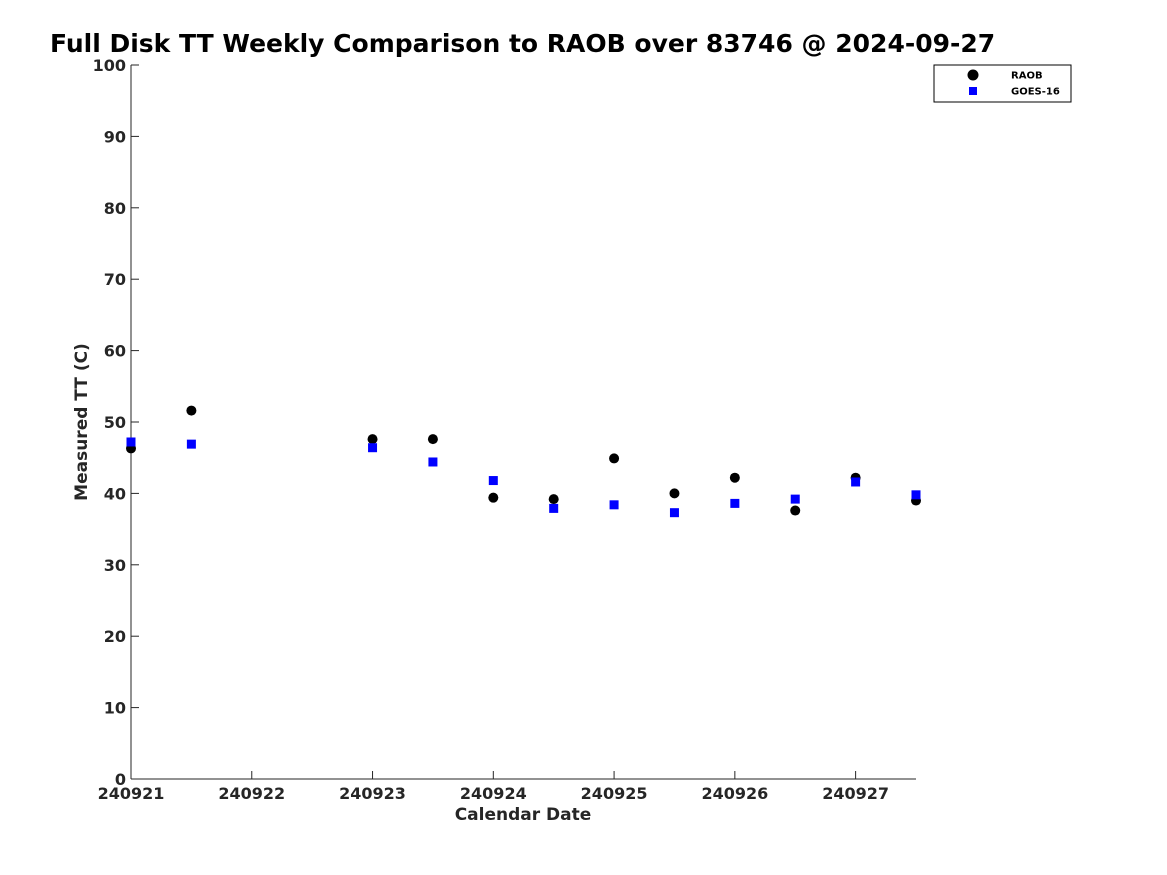  I want to click on y-tick-label: 60, so click(115, 351).